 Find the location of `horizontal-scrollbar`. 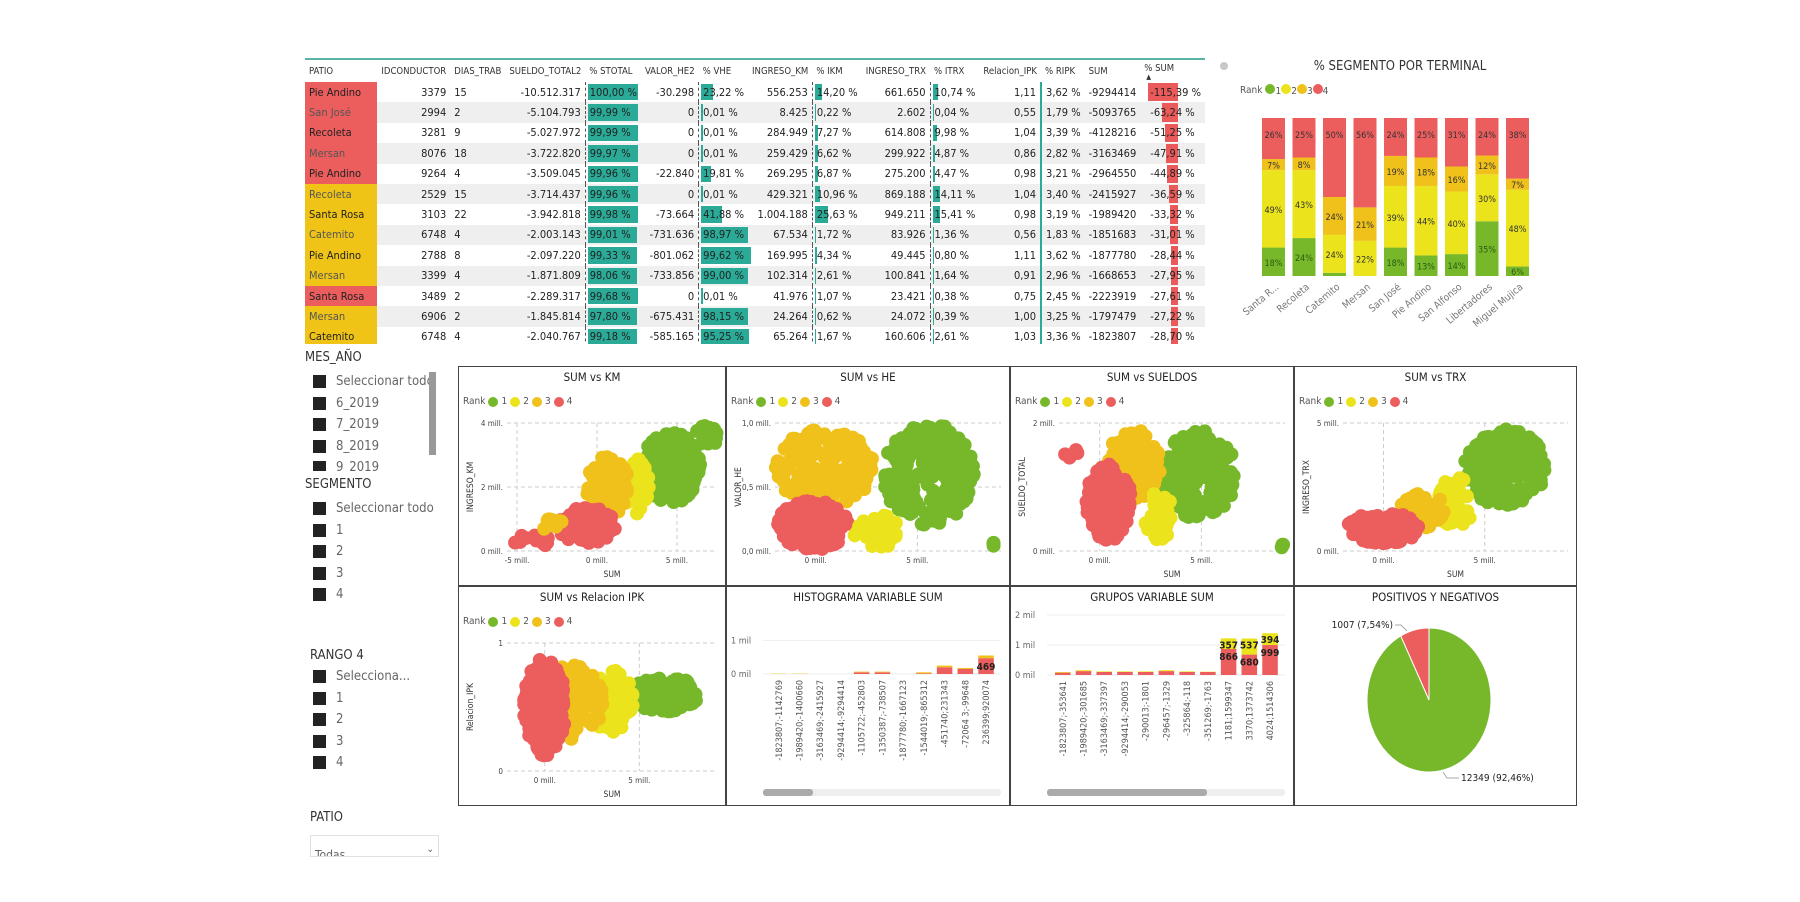

horizontal-scrollbar is located at coordinates (882, 792).